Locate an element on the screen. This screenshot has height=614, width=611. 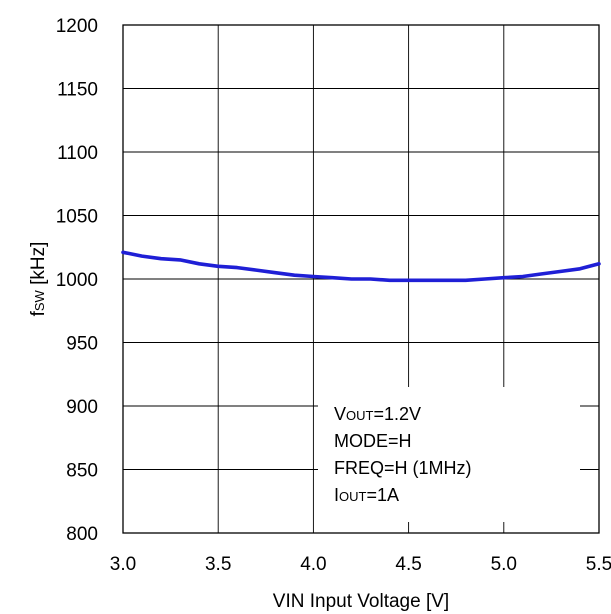
x-tick-labels: 3.0 3.5 4.0 4.5 5.0 5.5 is located at coordinates (360, 564).